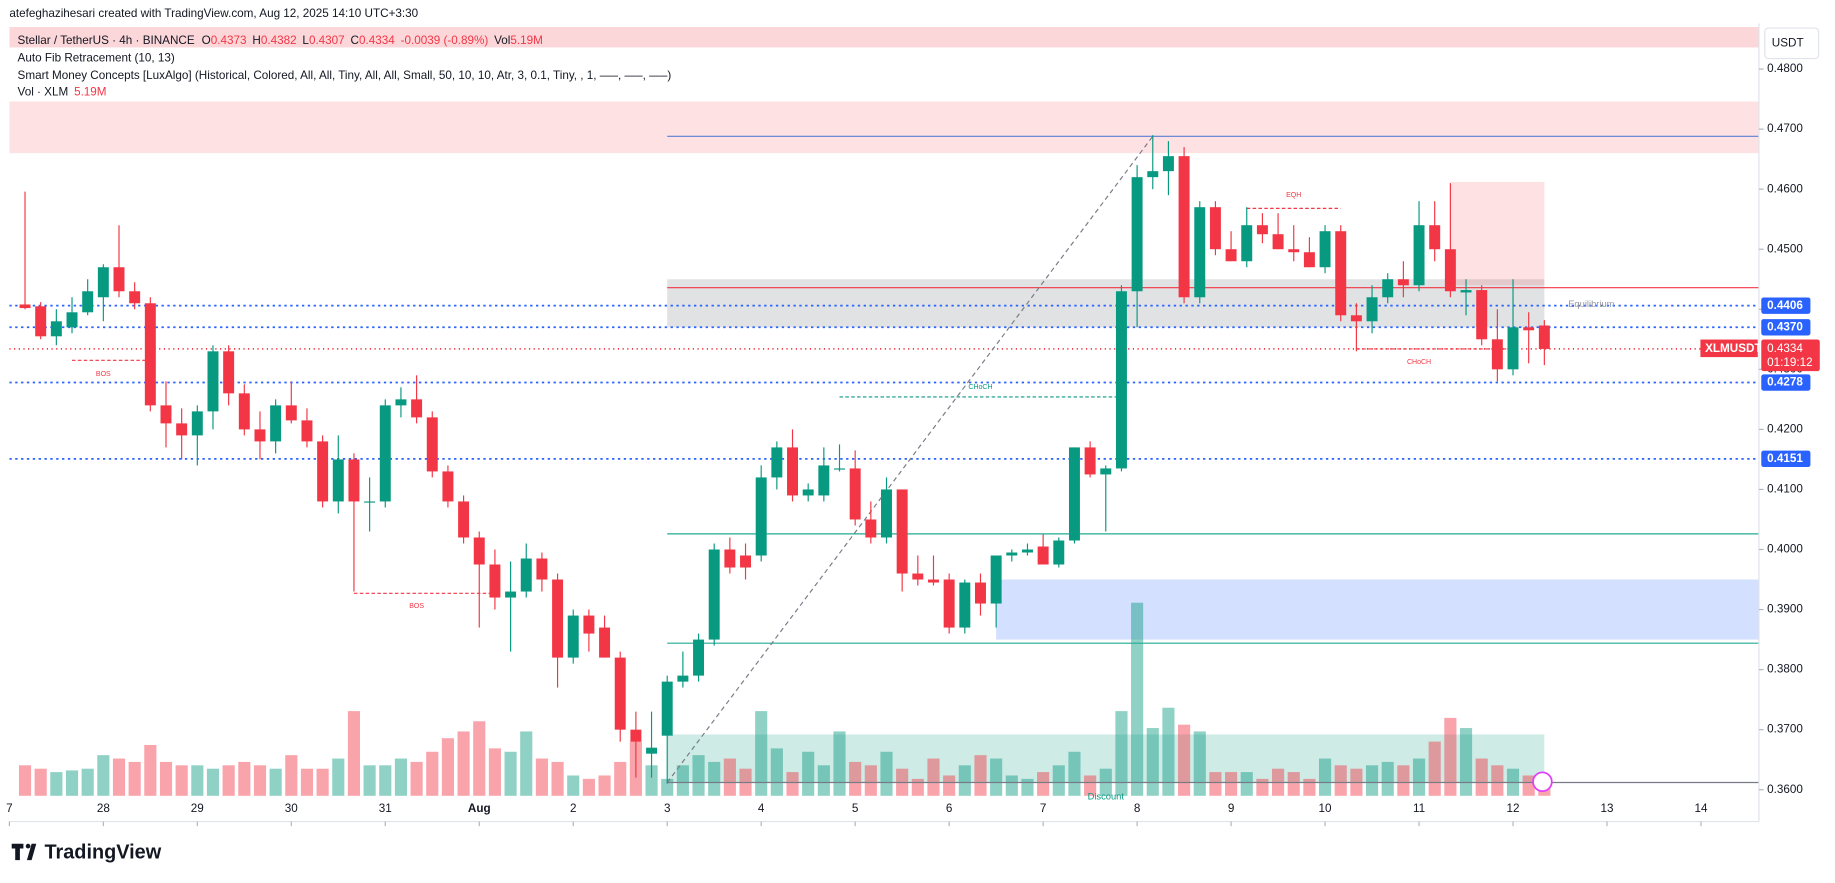  I want to click on level-label: 0.4278, so click(1785, 382).